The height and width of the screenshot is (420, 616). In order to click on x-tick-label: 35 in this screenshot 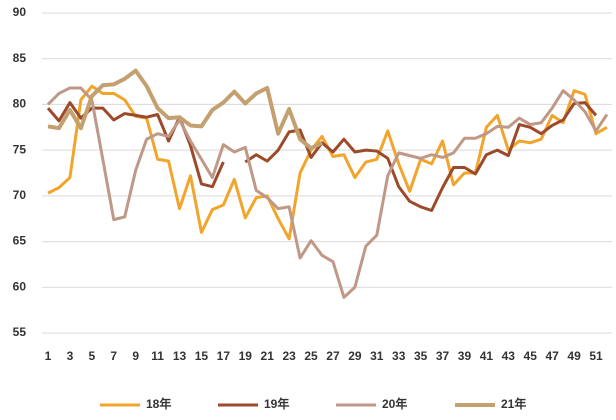, I will do `click(421, 356)`.